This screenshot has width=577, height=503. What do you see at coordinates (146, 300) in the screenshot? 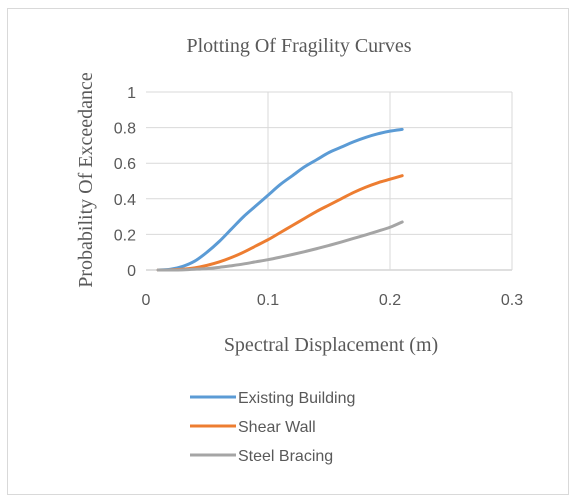
I see `x-tick-label: 0` at bounding box center [146, 300].